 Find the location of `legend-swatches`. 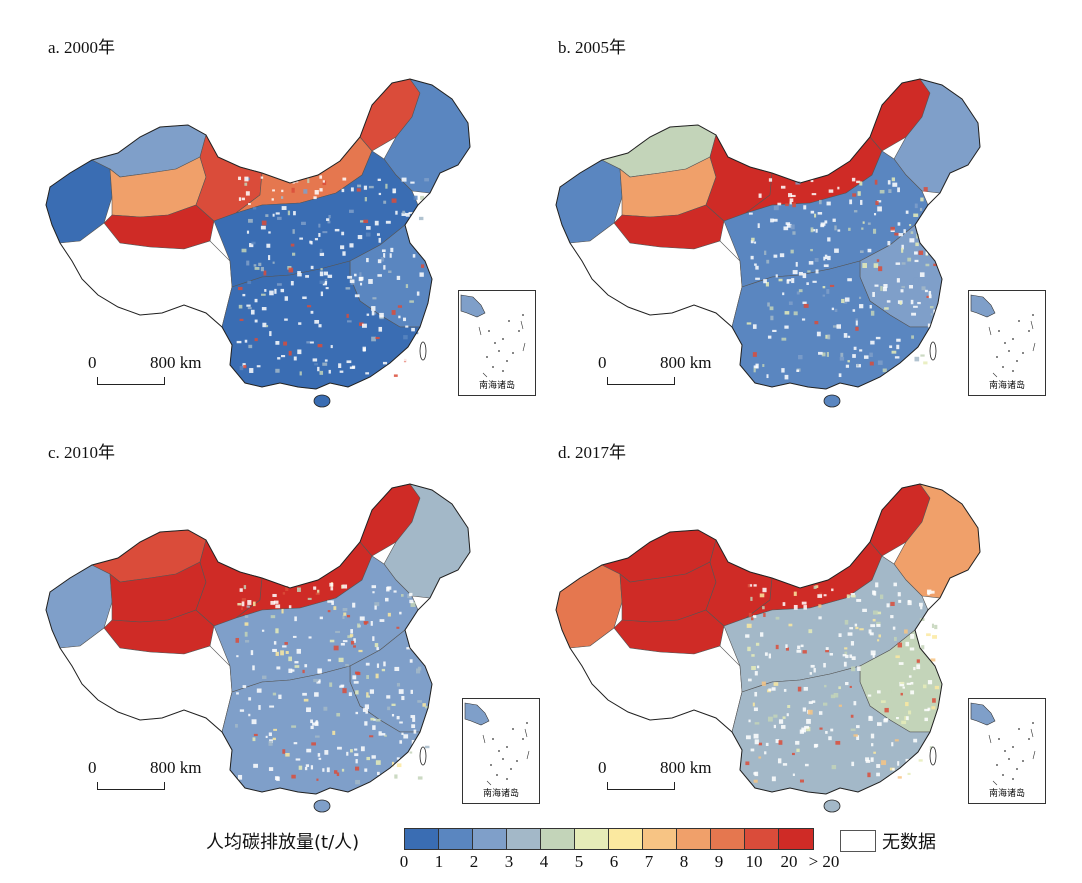

legend-swatches is located at coordinates (609, 839).